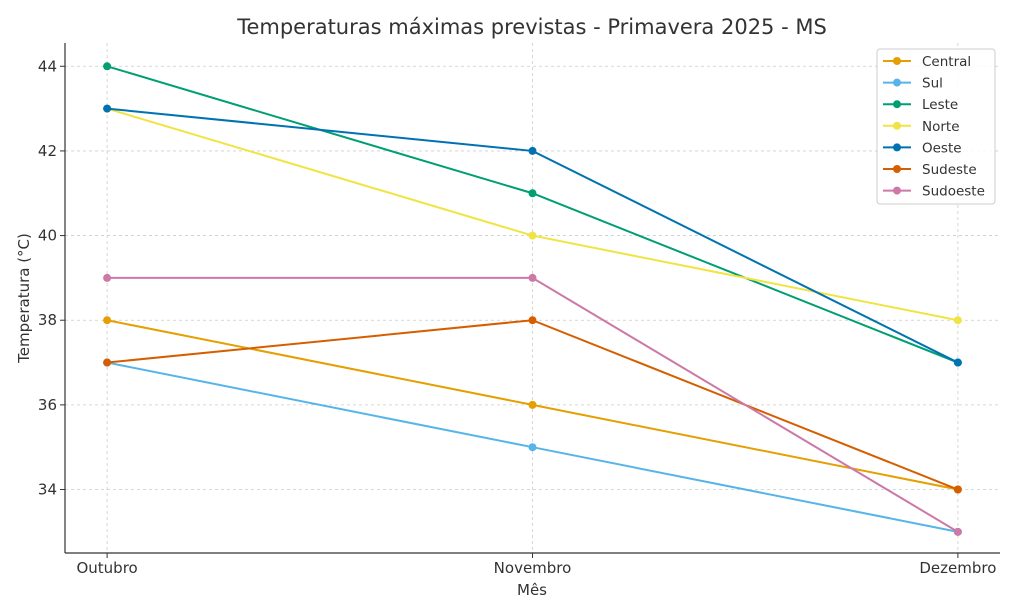 This screenshot has height=614, width=1024. I want to click on legend-item: Norte, so click(921, 127).